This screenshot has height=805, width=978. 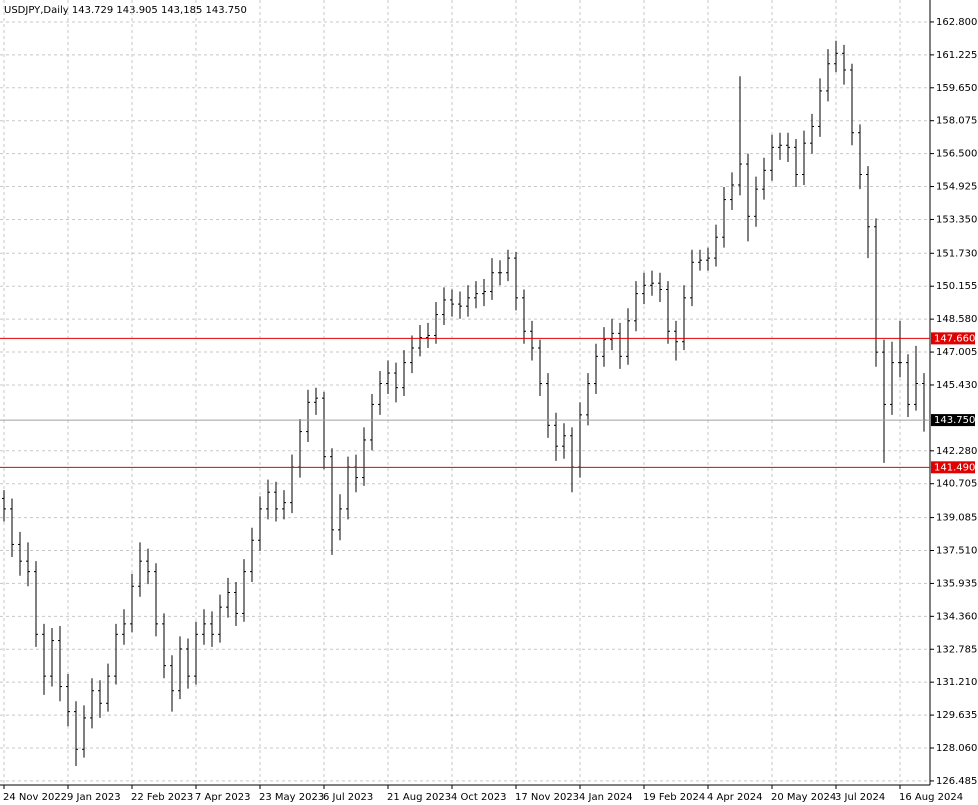 What do you see at coordinates (956, 154) in the screenshot?
I see `y-tick-label: 156.500` at bounding box center [956, 154].